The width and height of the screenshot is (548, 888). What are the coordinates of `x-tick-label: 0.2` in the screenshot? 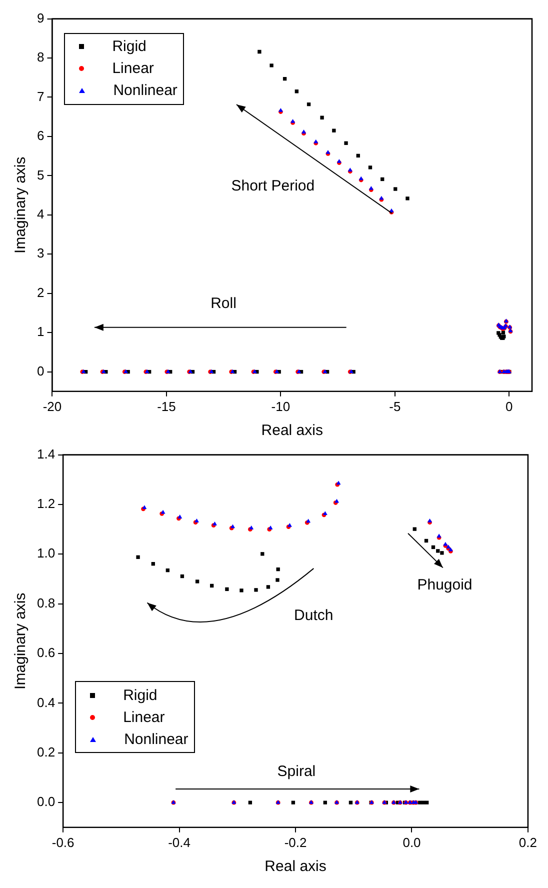 It's located at (528, 842).